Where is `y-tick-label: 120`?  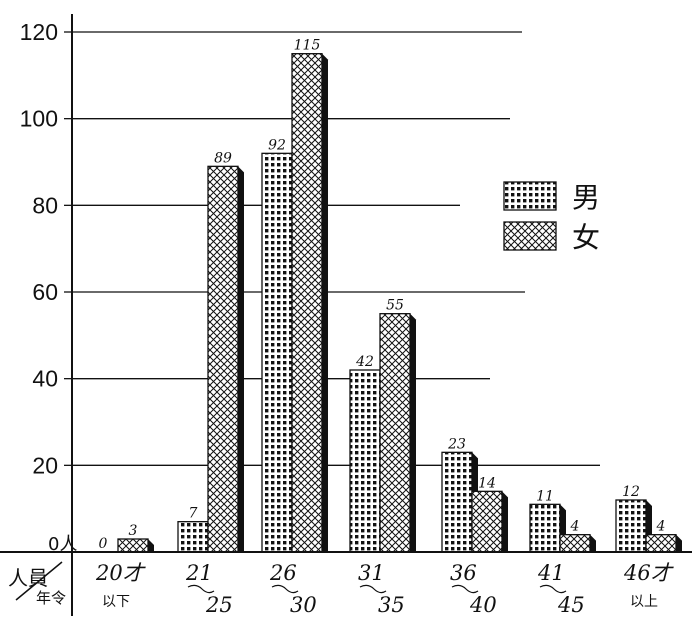 y-tick-label: 120 is located at coordinates (39, 32).